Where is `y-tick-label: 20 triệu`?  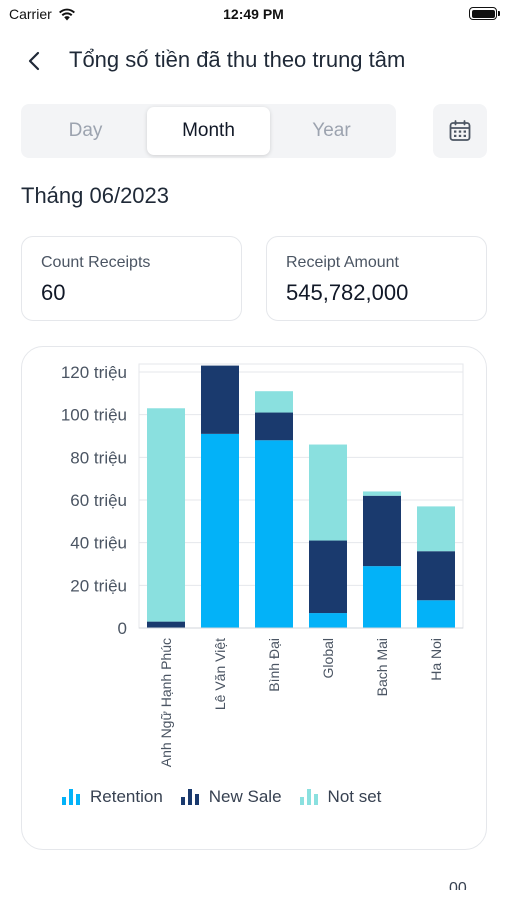
y-tick-label: 20 triệu is located at coordinates (98, 585).